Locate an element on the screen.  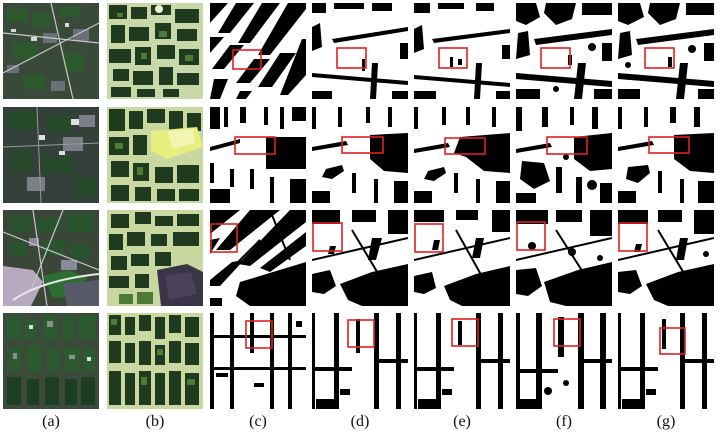
panel-b-row4 is located at coordinates (155, 361).